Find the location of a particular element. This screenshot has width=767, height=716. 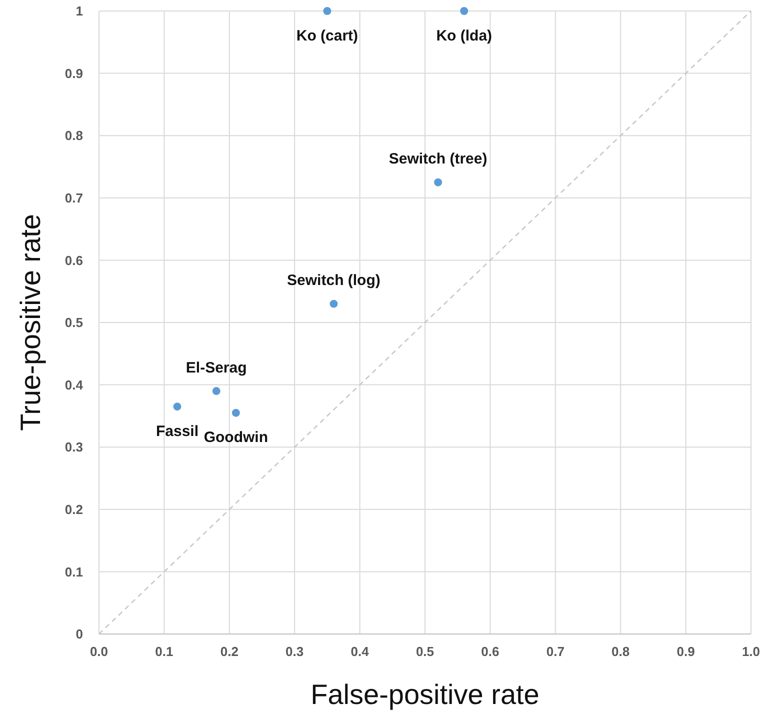

x-tick-label: 0.2 is located at coordinates (229, 651).